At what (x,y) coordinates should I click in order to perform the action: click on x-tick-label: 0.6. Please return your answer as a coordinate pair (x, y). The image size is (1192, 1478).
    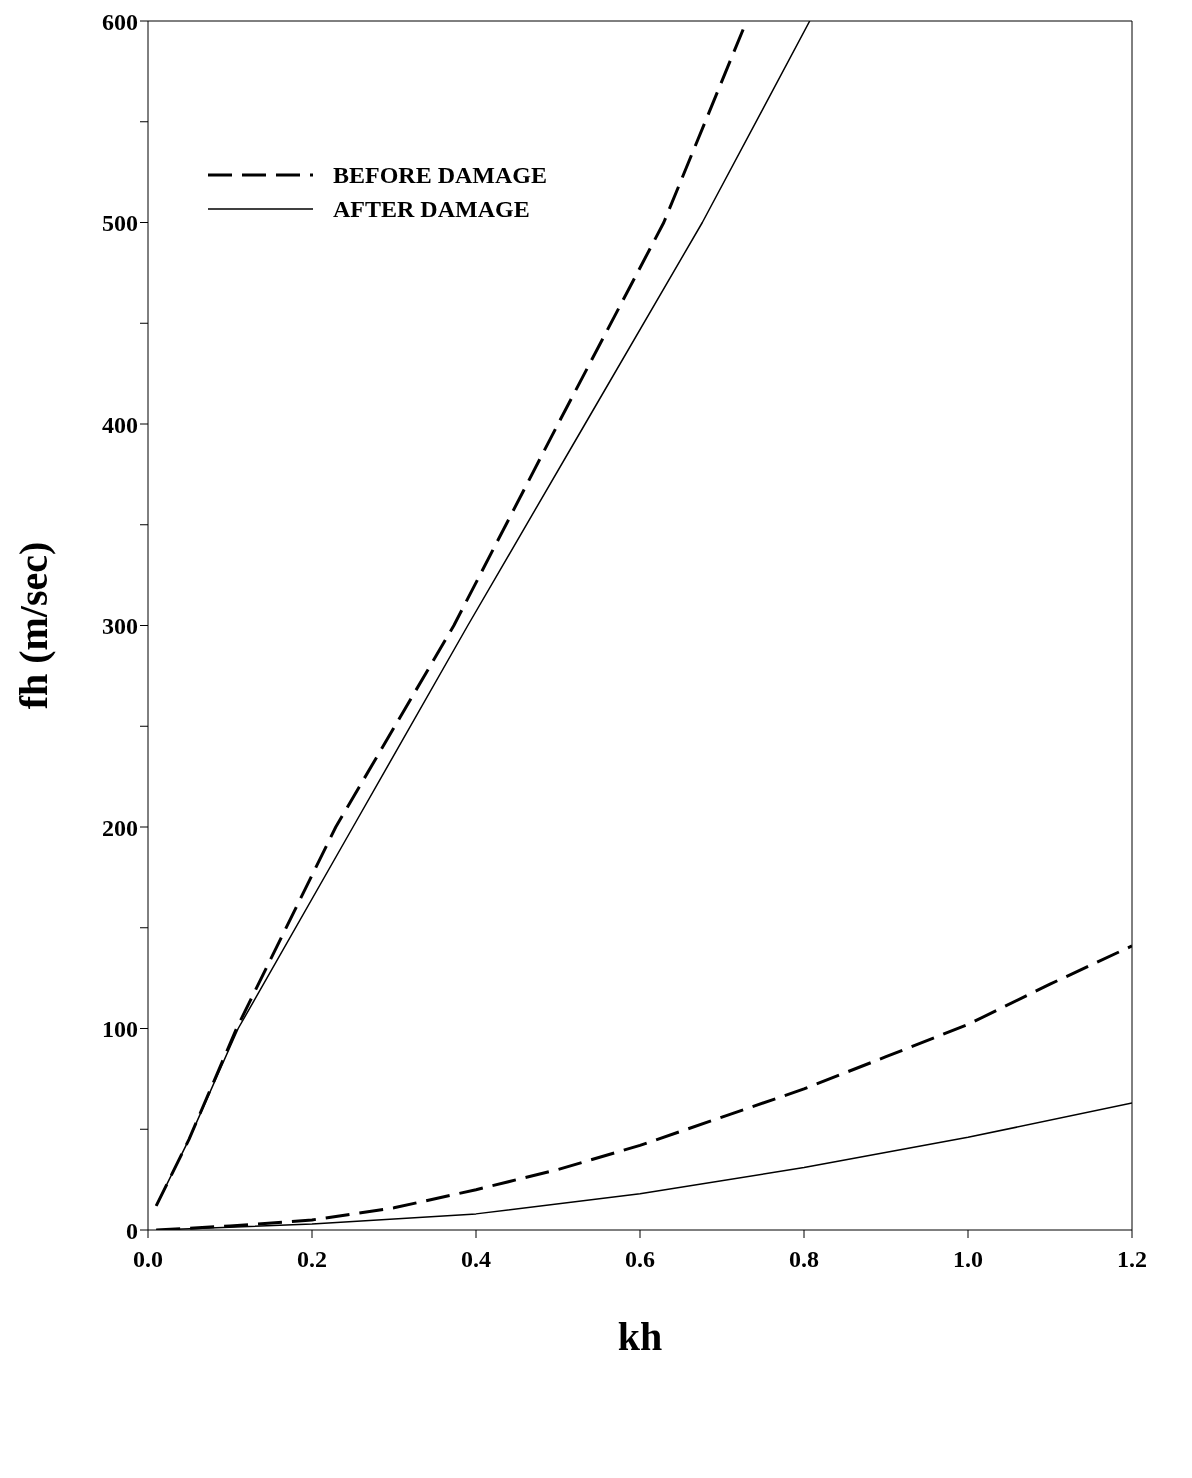
    Looking at the image, I should click on (640, 1259).